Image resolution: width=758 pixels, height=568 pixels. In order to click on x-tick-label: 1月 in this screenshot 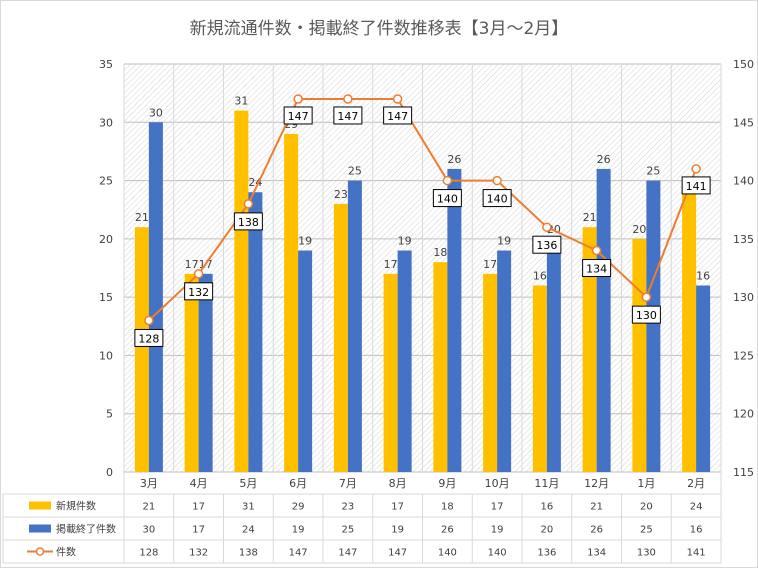, I will do `click(646, 483)`.